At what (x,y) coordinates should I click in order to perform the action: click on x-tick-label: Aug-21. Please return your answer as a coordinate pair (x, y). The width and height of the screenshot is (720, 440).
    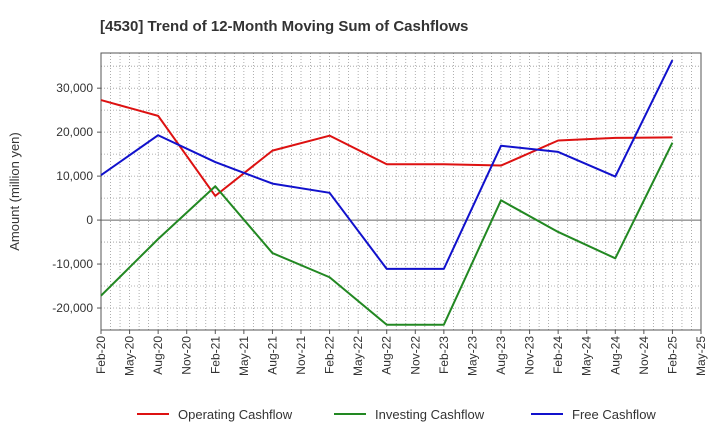
    Looking at the image, I should click on (272, 355).